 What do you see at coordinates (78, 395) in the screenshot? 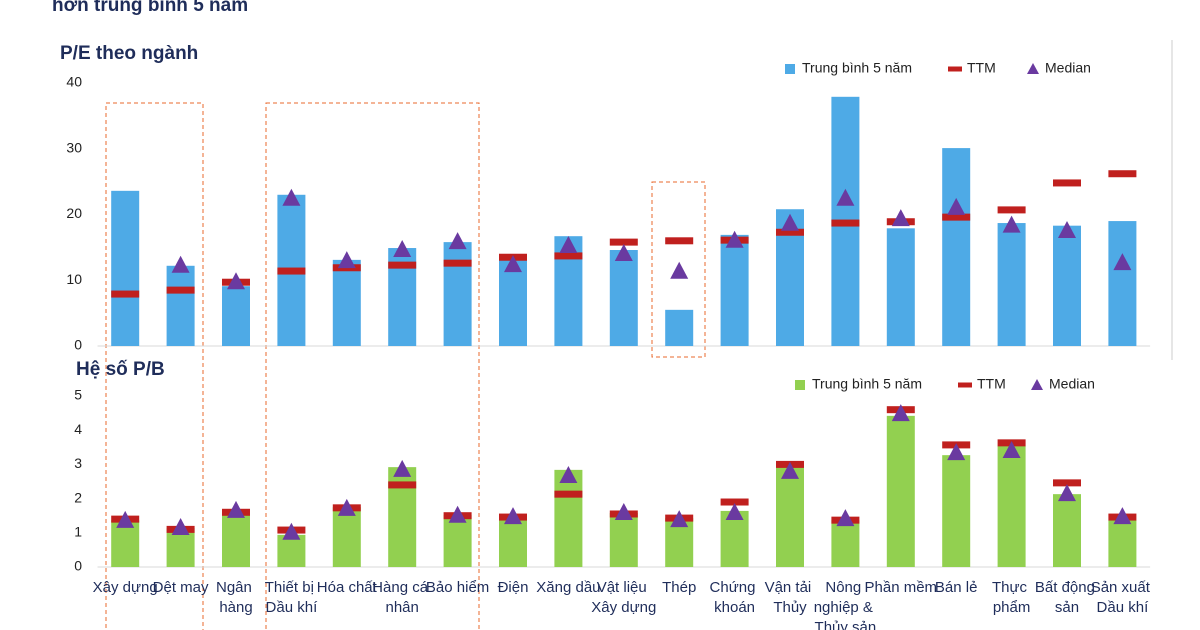
I see `y-tick-label: 5` at bounding box center [78, 395].